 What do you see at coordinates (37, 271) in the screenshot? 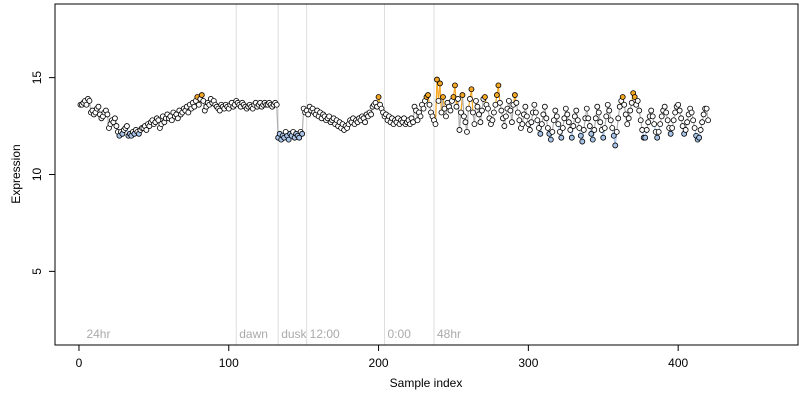
I see `y-tick-label-0: 5` at bounding box center [37, 271].